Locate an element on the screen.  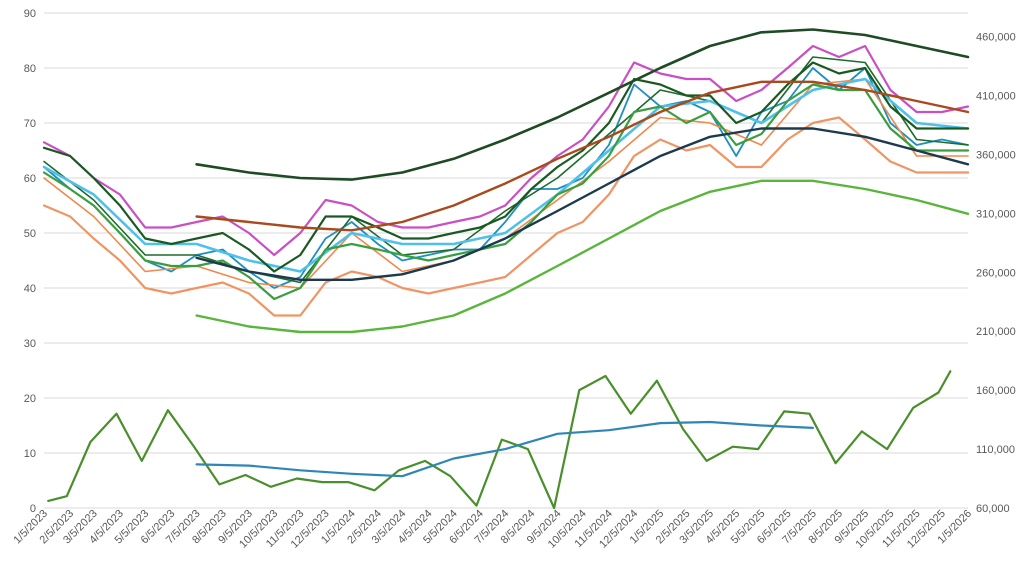
right-tick-label: 260,000 is located at coordinates (996, 273).